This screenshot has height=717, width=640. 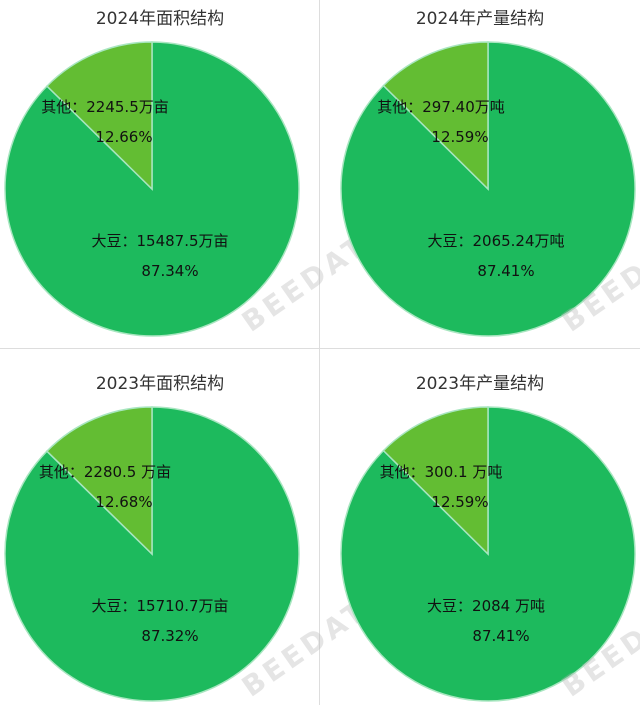 I want to click on chart-title: 2024年面积结构, so click(x=160, y=19).